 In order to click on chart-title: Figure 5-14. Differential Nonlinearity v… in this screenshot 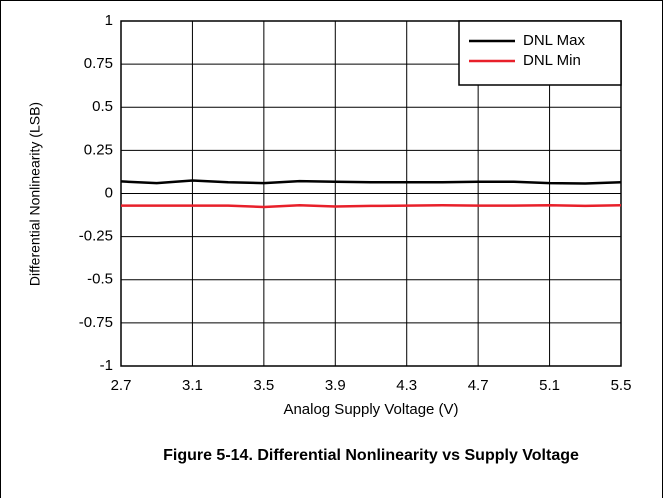, I will do `click(371, 455)`.